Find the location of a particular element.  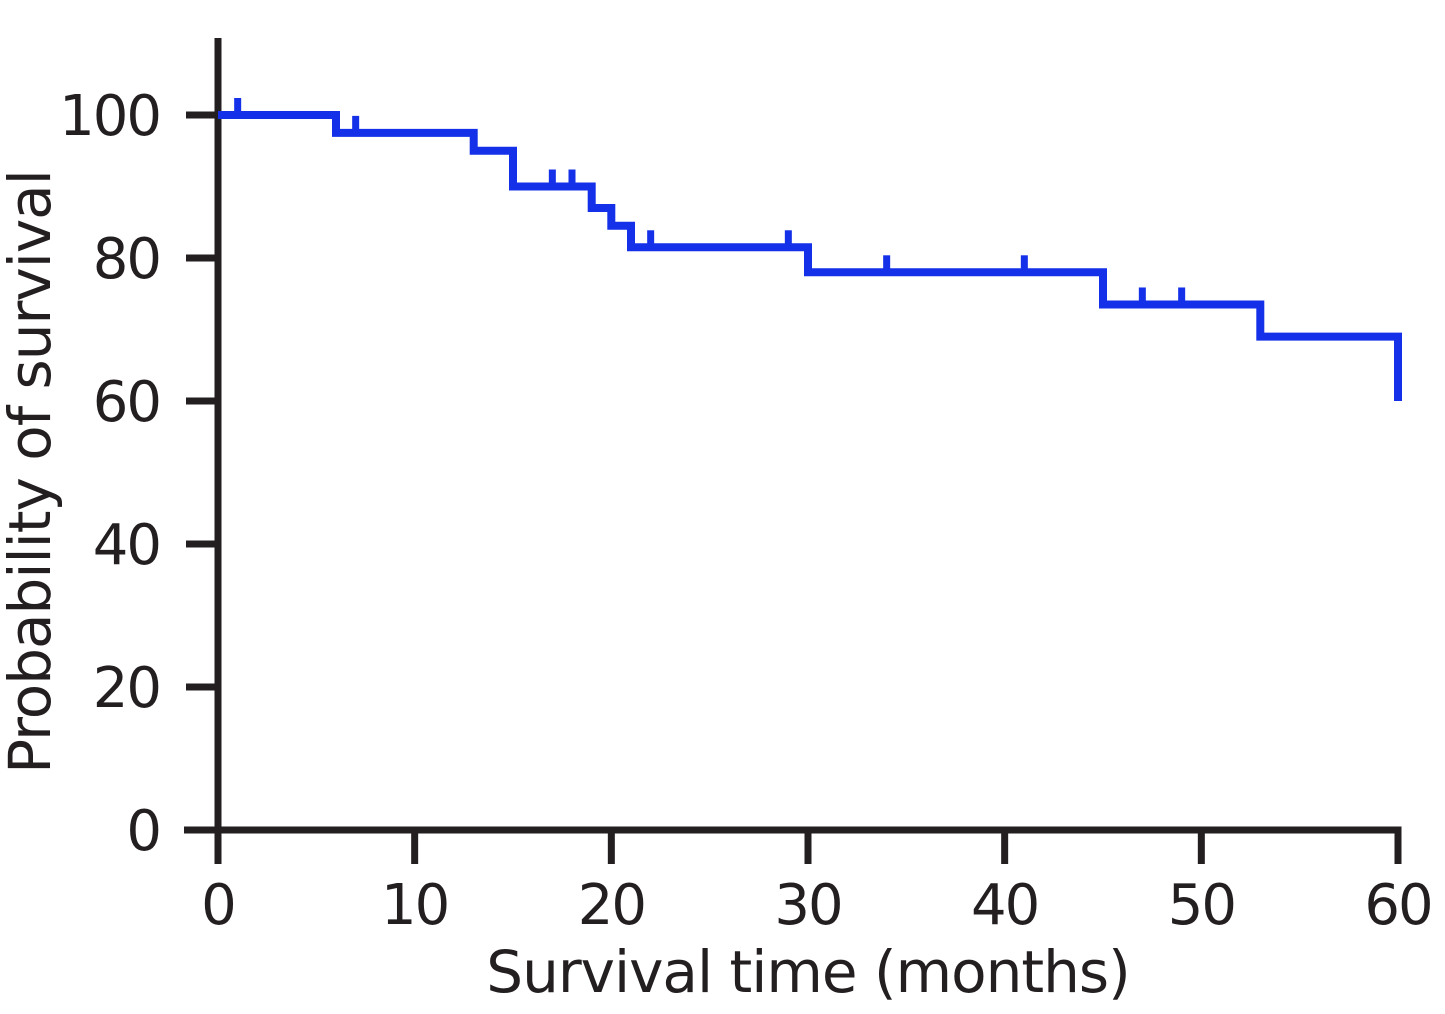

x-tick-label: 50 is located at coordinates (1201, 905).